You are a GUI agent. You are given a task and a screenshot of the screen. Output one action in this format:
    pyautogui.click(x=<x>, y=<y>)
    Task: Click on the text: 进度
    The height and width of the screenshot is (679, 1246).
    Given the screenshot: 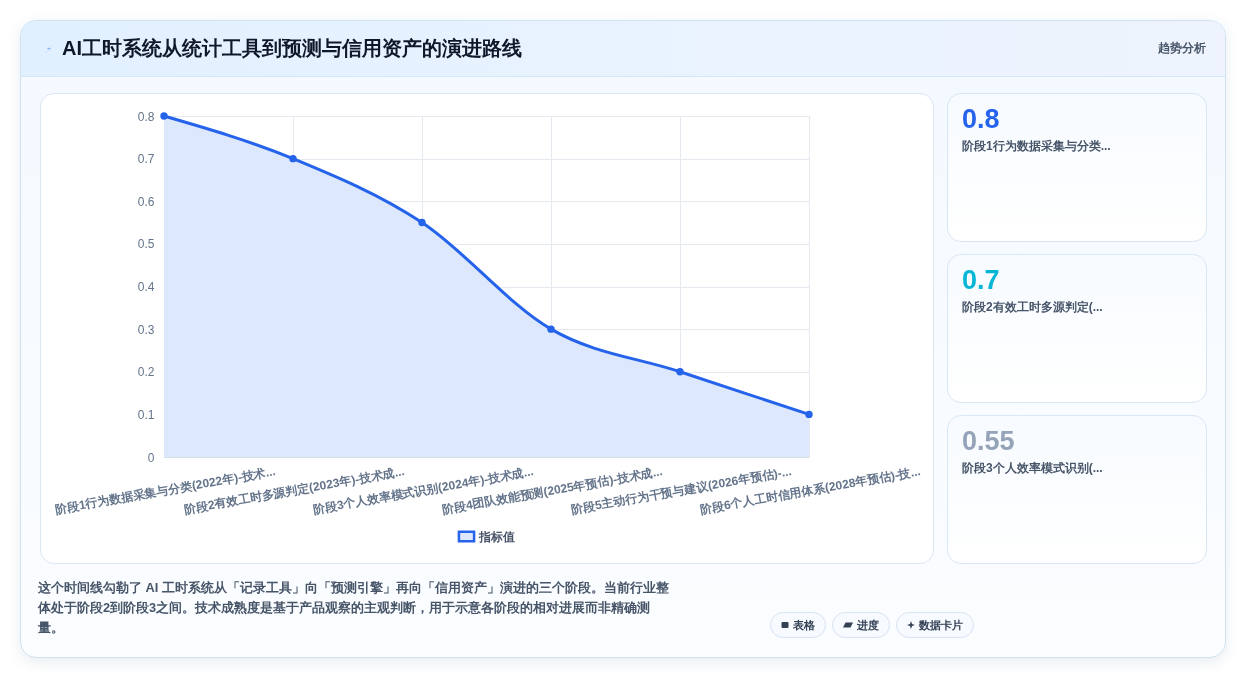 What is the action you would take?
    pyautogui.click(x=868, y=625)
    